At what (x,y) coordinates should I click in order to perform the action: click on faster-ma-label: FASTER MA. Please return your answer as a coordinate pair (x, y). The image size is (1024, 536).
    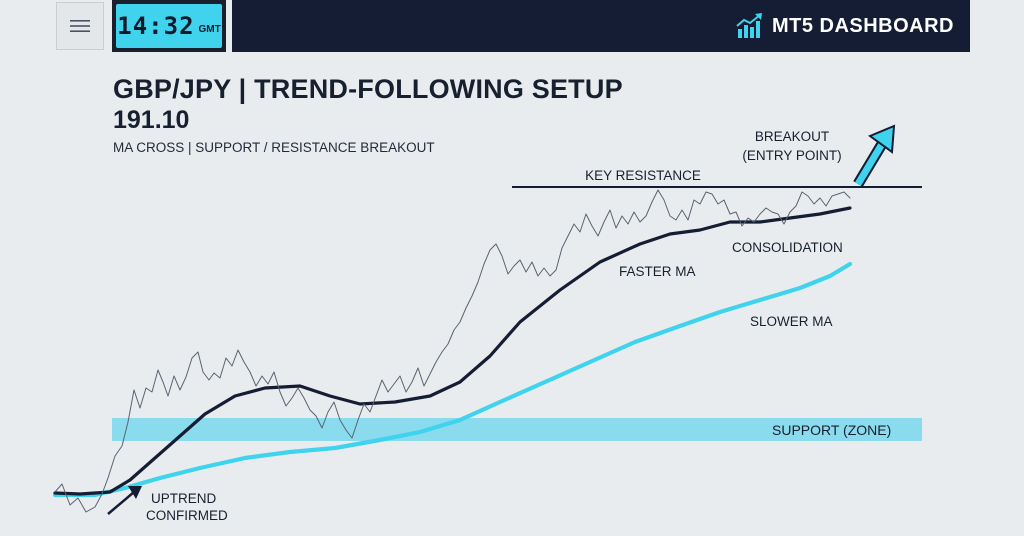
    Looking at the image, I should click on (657, 271).